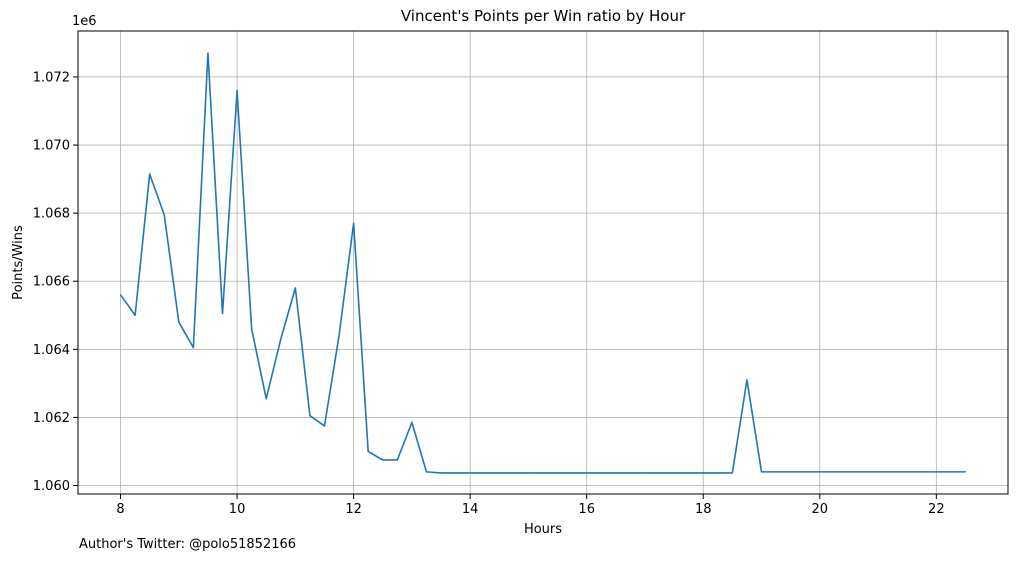 Image resolution: width=1019 pixels, height=562 pixels. What do you see at coordinates (470, 509) in the screenshot?
I see `x-tick-label: 14` at bounding box center [470, 509].